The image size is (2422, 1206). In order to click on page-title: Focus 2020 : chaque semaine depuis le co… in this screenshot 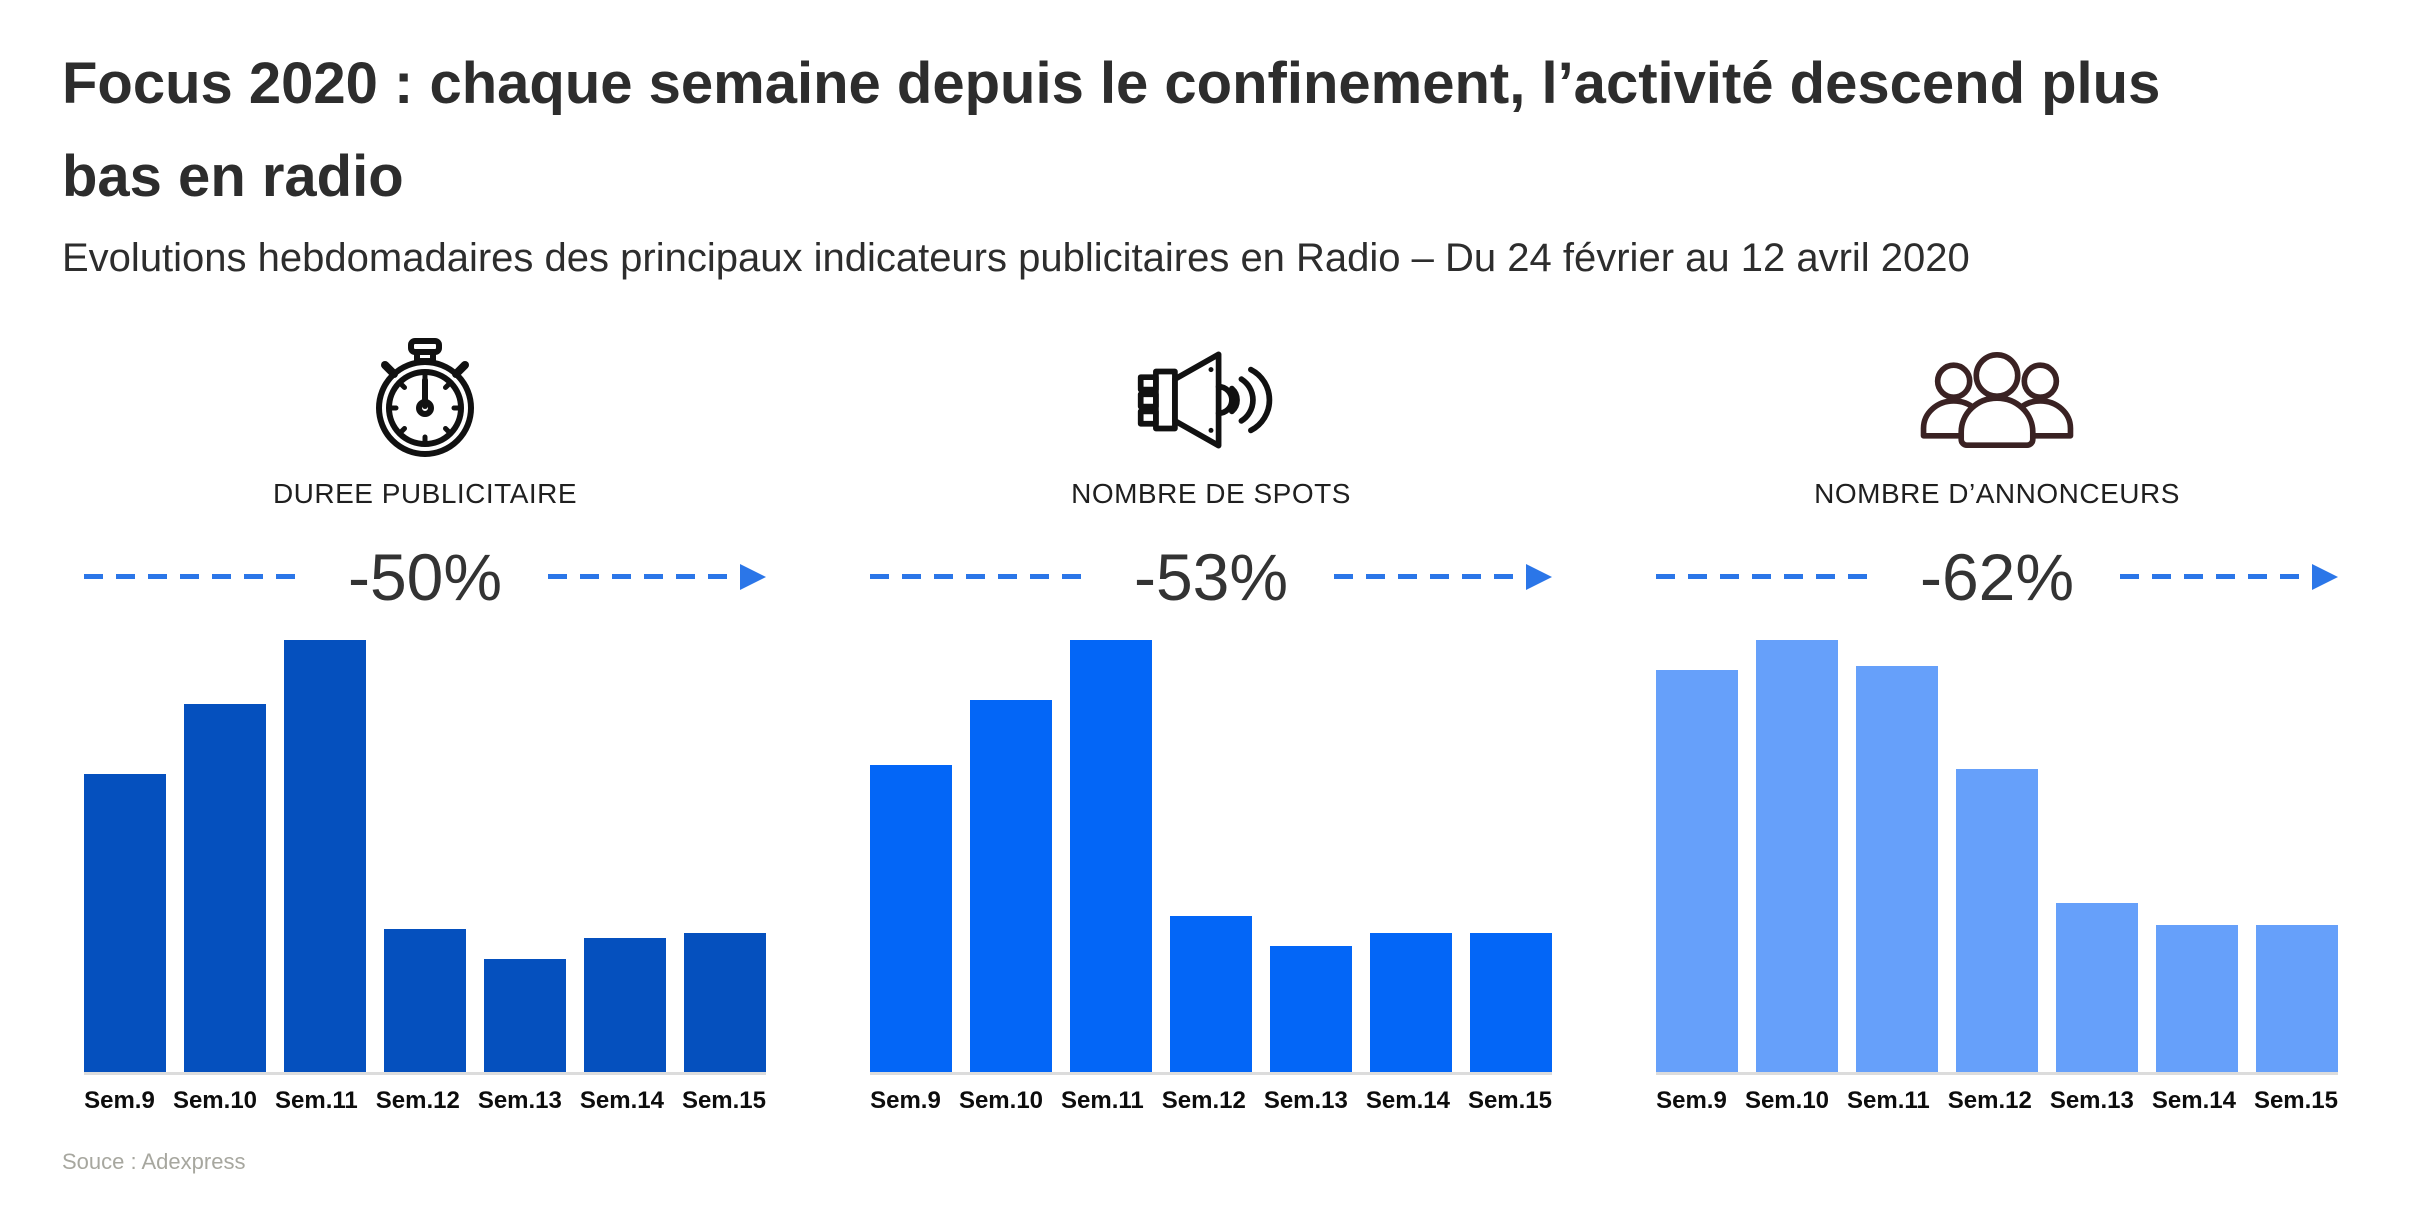, I will do `click(1211, 131)`.